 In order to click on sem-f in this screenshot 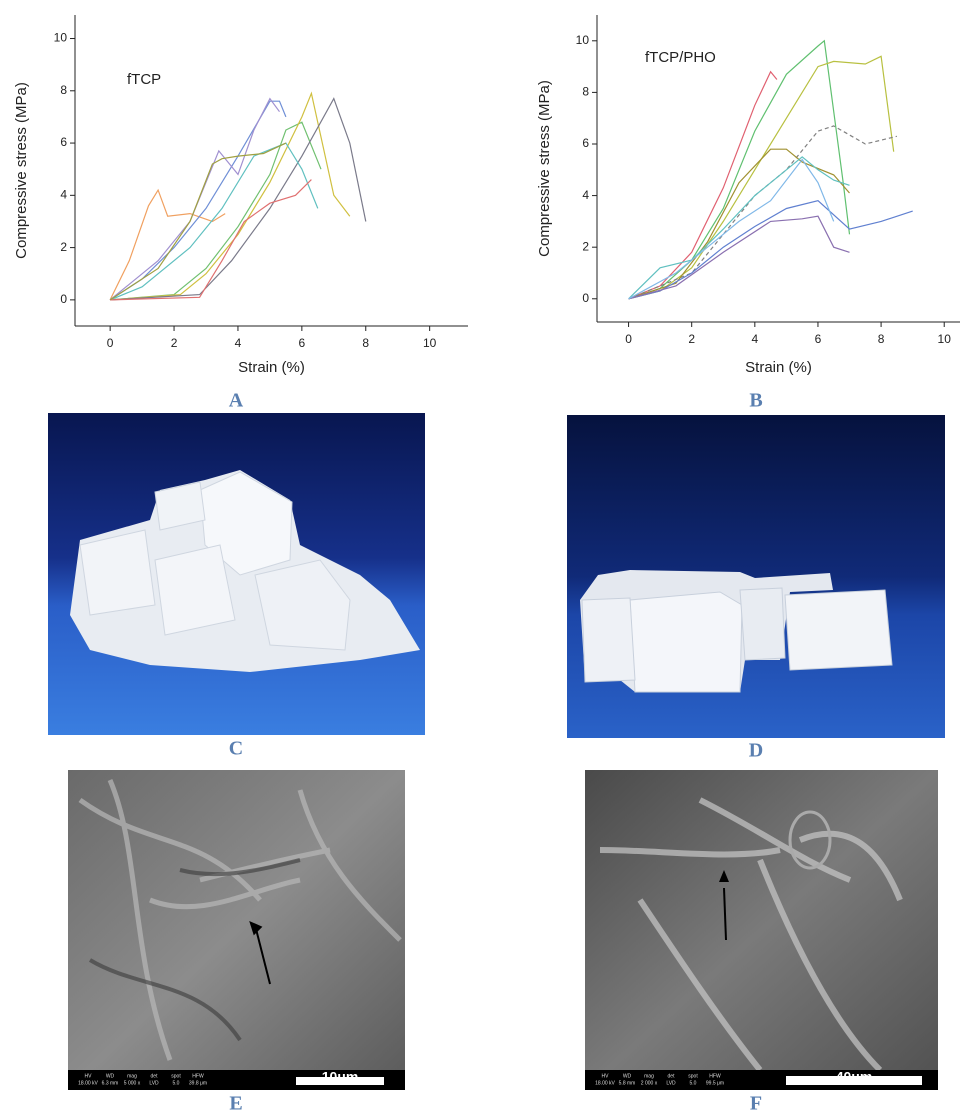, I will do `click(761, 930)`.